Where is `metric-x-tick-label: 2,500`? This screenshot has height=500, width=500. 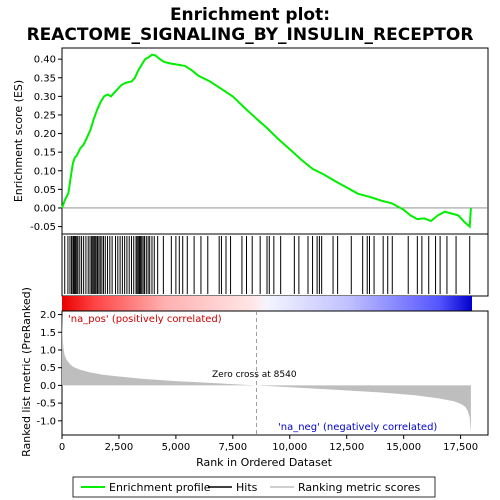 metric-x-tick-label: 2,500 is located at coordinates (119, 447).